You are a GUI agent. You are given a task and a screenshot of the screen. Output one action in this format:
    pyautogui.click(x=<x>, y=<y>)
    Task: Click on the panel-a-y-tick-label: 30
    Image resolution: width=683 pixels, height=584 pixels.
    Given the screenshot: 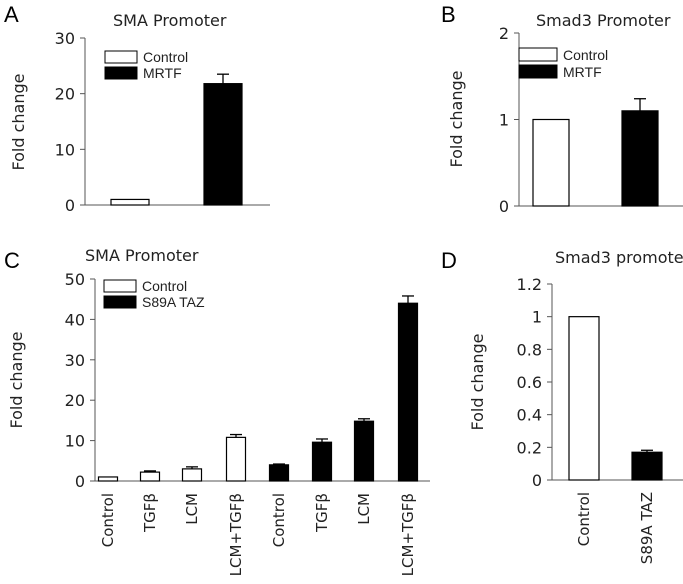 What is the action you would take?
    pyautogui.click(x=65, y=38)
    